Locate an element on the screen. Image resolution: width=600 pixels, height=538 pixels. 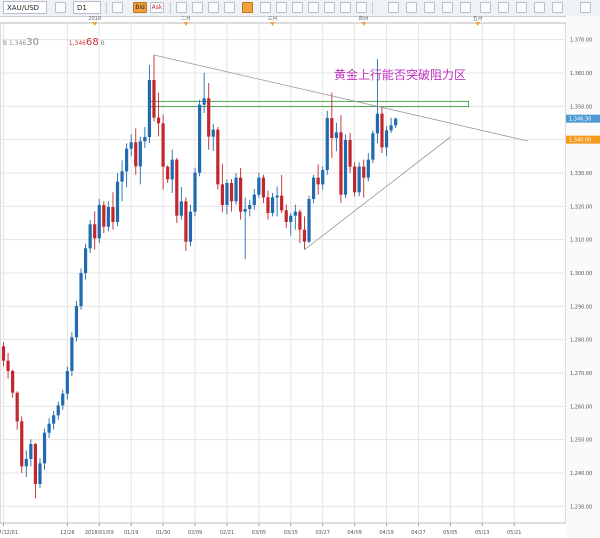
line-style-icon is located at coordinates (447, 7).